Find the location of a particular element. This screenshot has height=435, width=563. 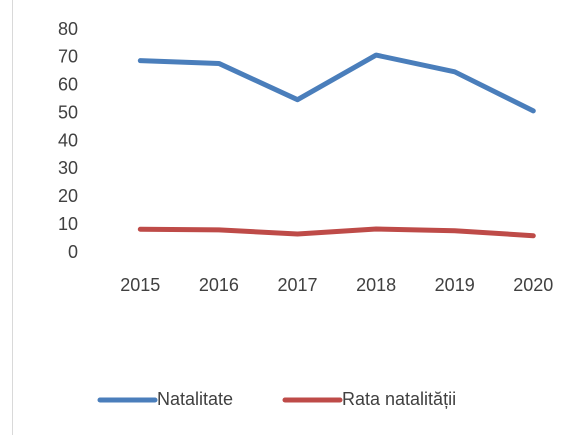

y-tick-label: 50 is located at coordinates (68, 112).